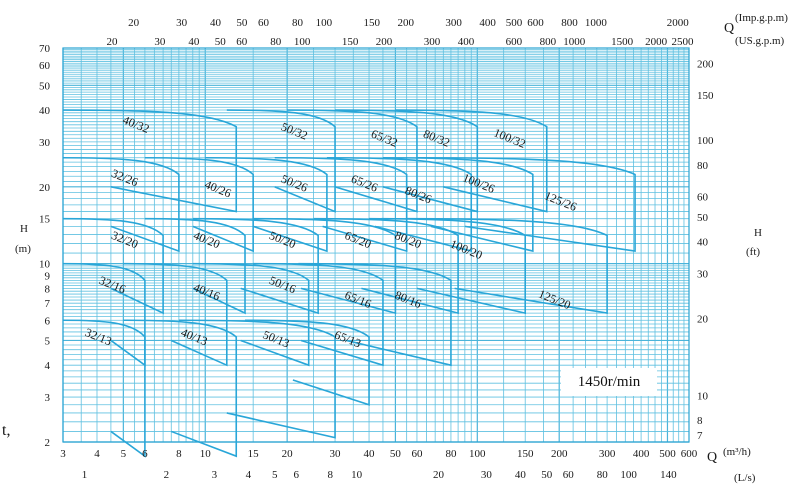 The height and width of the screenshot is (487, 803). Describe the element at coordinates (753, 252) in the screenshot. I see `right-h-unit: (ft)` at that location.